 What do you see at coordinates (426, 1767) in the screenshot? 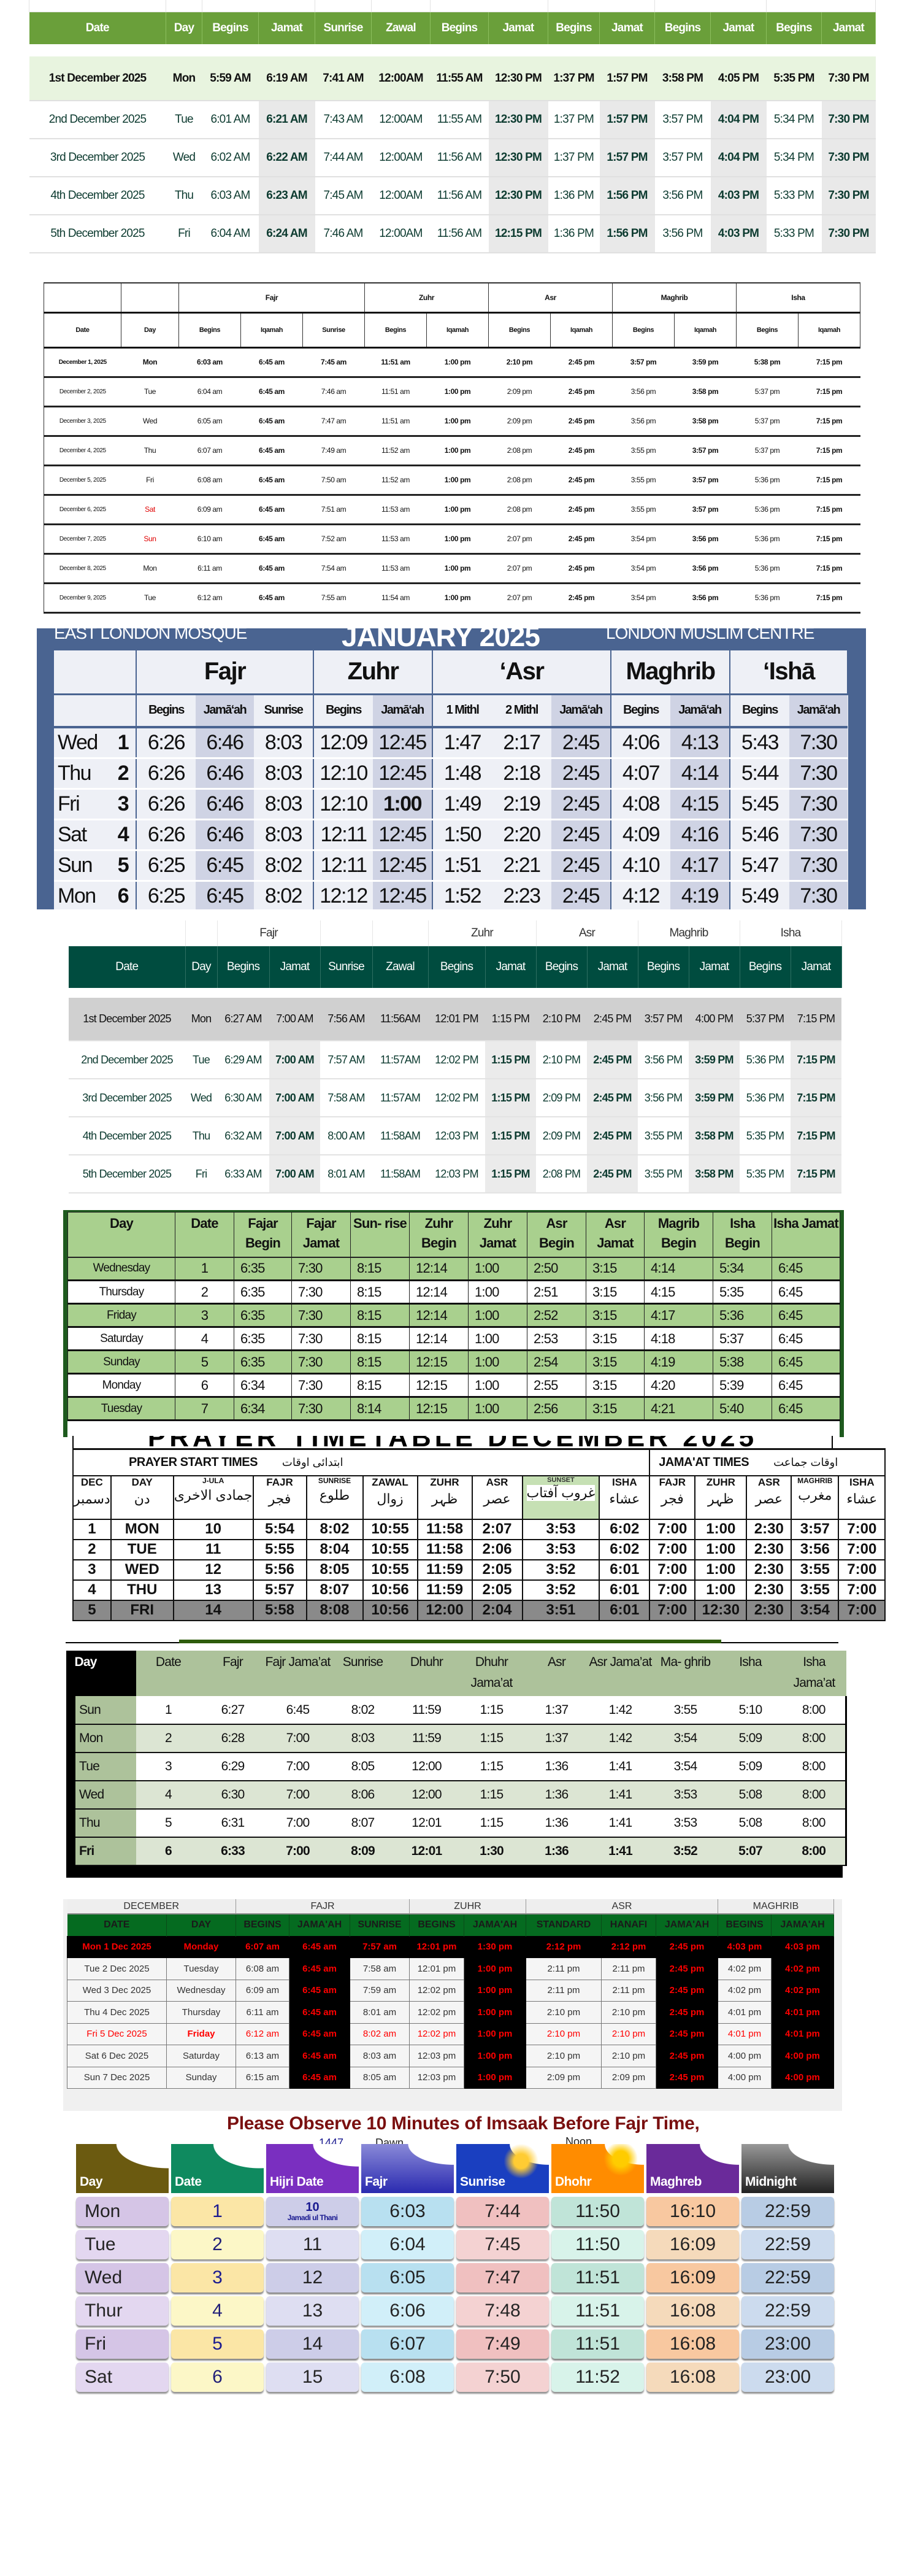
I see `cell-dhuhr: 12:00` at bounding box center [426, 1767].